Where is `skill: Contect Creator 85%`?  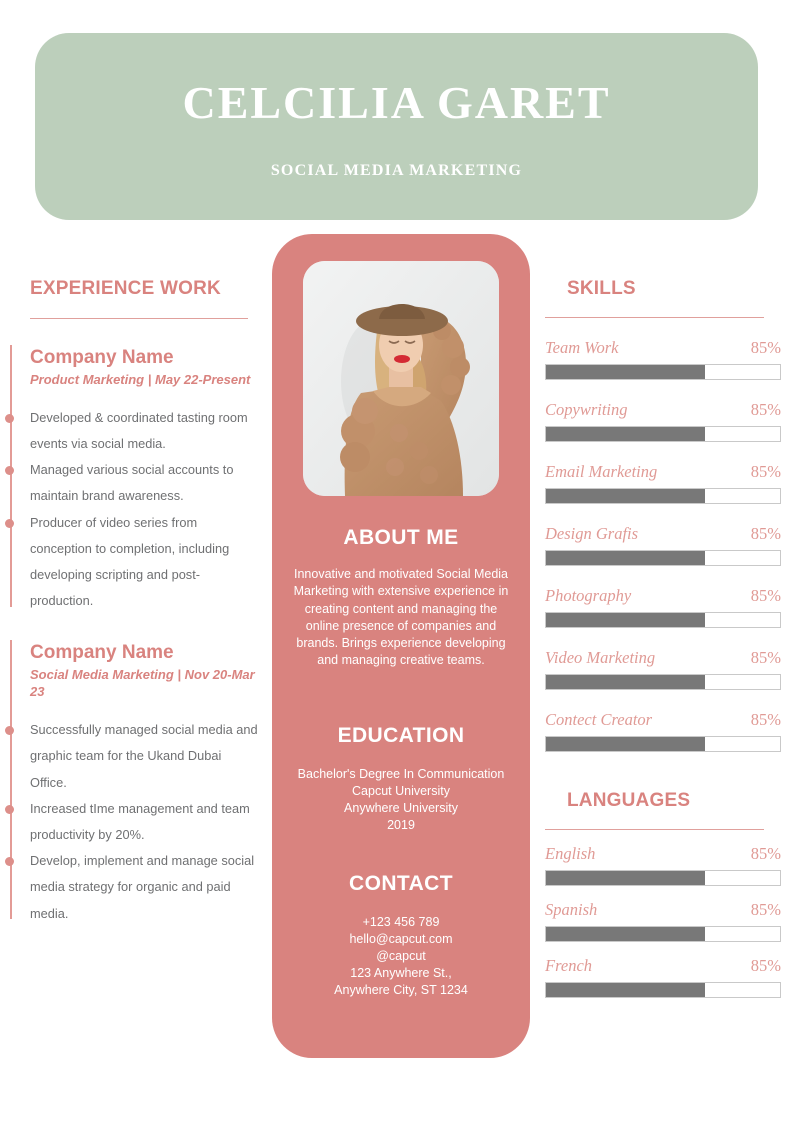 skill: Contect Creator 85% is located at coordinates (663, 731).